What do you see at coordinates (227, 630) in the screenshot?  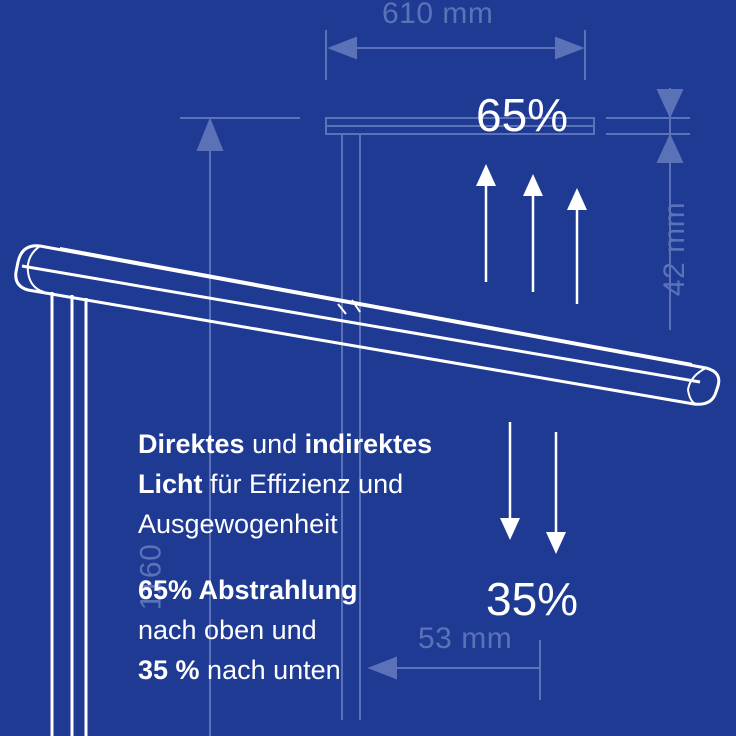 I see `description-line-5: nach oben und` at bounding box center [227, 630].